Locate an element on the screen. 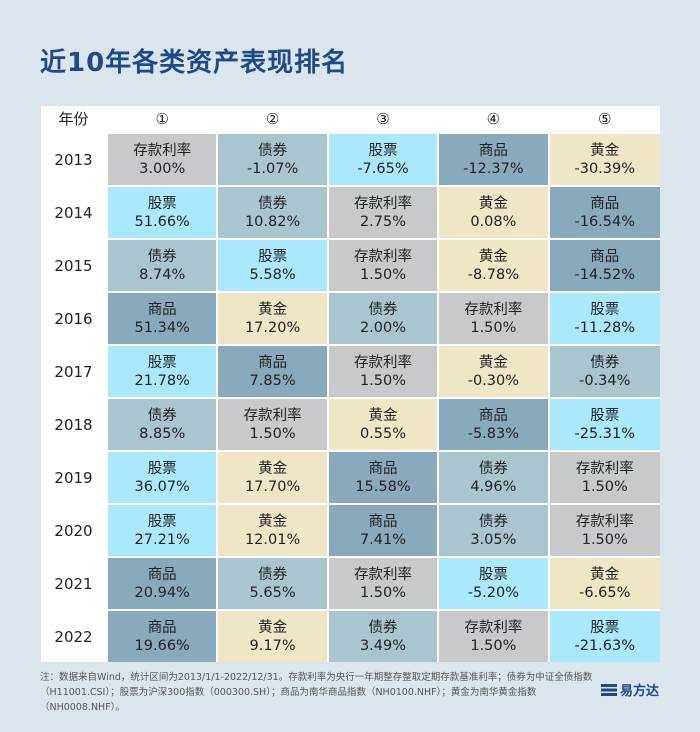 The height and width of the screenshot is (732, 700). asset-return: 17.70% is located at coordinates (272, 486).